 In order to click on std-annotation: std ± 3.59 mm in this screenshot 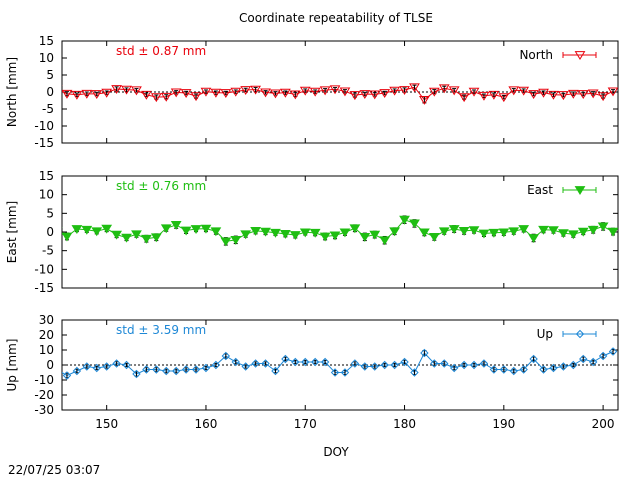, I will do `click(161, 330)`.